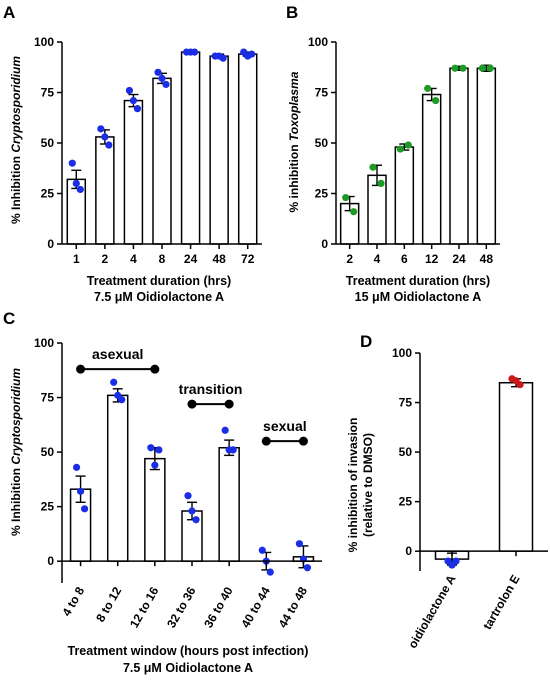  What do you see at coordinates (487, 259) in the screenshot?
I see `panel-b-x-tick-label: 48` at bounding box center [487, 259].